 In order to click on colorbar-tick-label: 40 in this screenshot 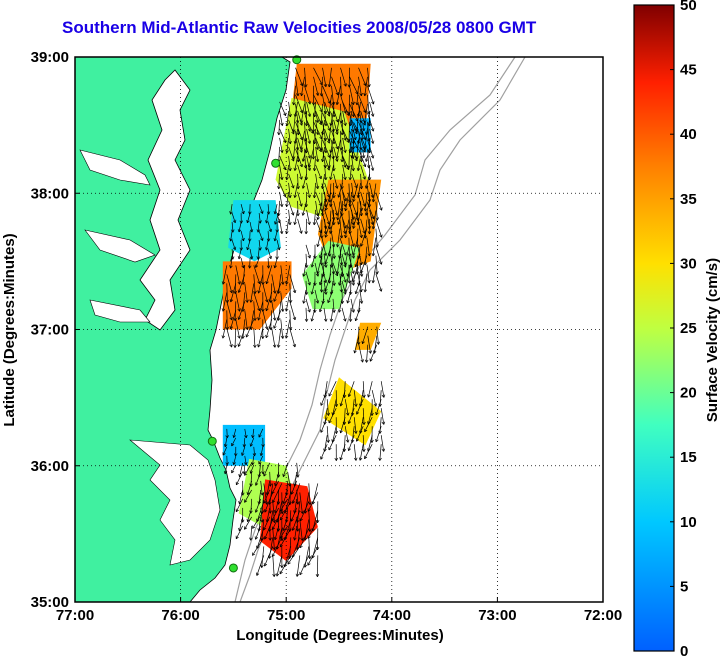, I will do `click(688, 134)`.